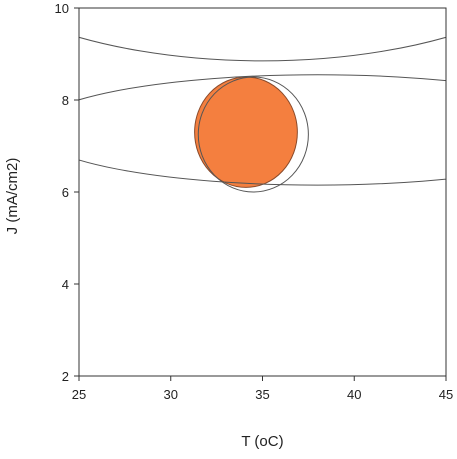 Image resolution: width=457 pixels, height=459 pixels. I want to click on x-tick-label: 30, so click(171, 394).